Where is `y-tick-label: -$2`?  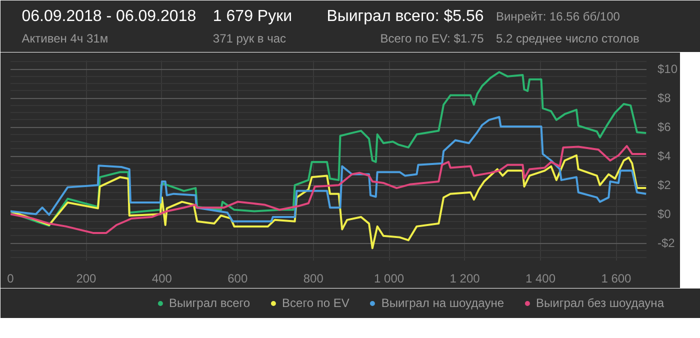
y-tick-label: -$2 is located at coordinates (667, 243).